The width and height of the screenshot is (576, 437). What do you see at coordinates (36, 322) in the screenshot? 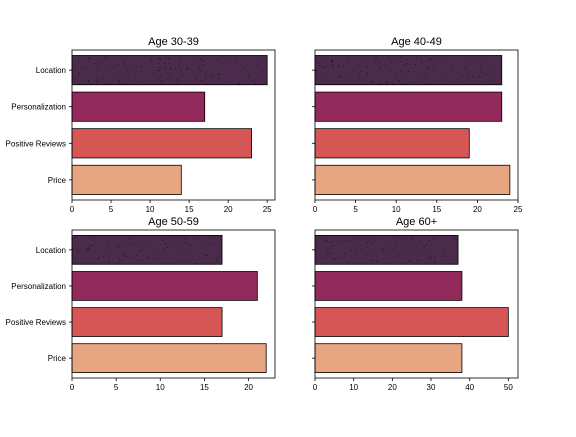
I see `y-tick-label-positive-reviews: Positive Reviews` at bounding box center [36, 322].